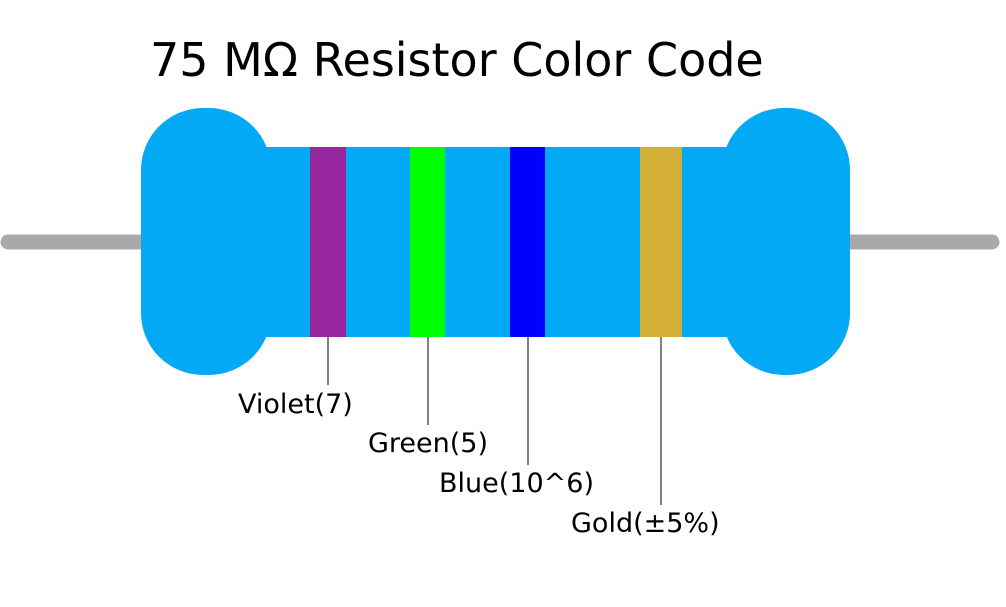  Describe the element at coordinates (328, 242) in the screenshot. I see `band-violet` at that location.